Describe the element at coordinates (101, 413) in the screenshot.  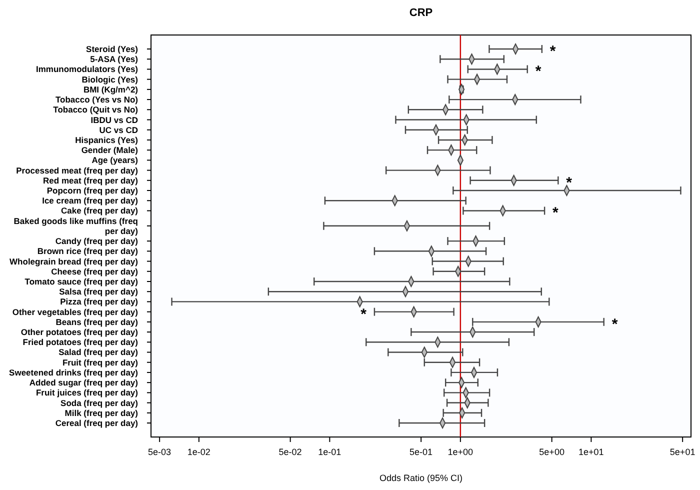
I see `y-tick-label: Milk (freq per day)` at that location.